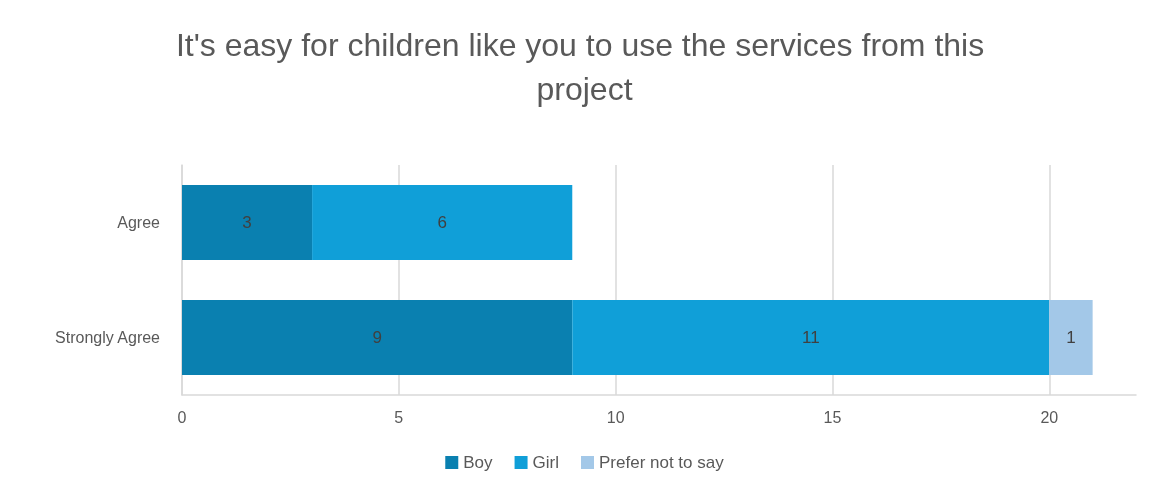  I want to click on data-label: 9, so click(377, 337).